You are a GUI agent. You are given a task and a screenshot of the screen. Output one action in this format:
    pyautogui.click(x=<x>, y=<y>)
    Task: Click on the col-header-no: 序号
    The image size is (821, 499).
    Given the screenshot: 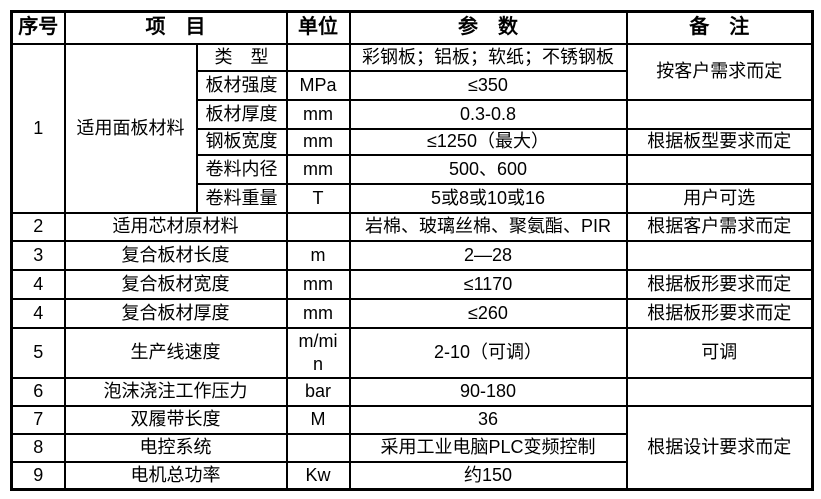 What is the action you would take?
    pyautogui.click(x=38, y=27)
    